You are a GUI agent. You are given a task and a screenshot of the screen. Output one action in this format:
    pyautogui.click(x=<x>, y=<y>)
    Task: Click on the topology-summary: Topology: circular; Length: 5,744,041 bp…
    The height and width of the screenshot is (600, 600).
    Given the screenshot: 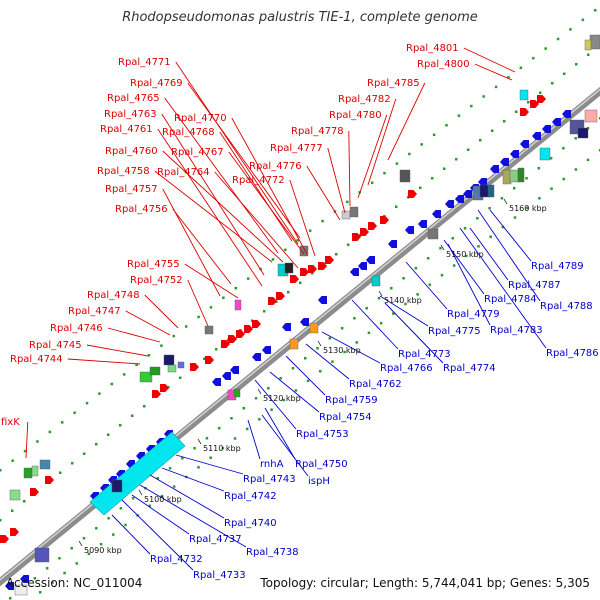 What is the action you would take?
    pyautogui.click(x=425, y=583)
    